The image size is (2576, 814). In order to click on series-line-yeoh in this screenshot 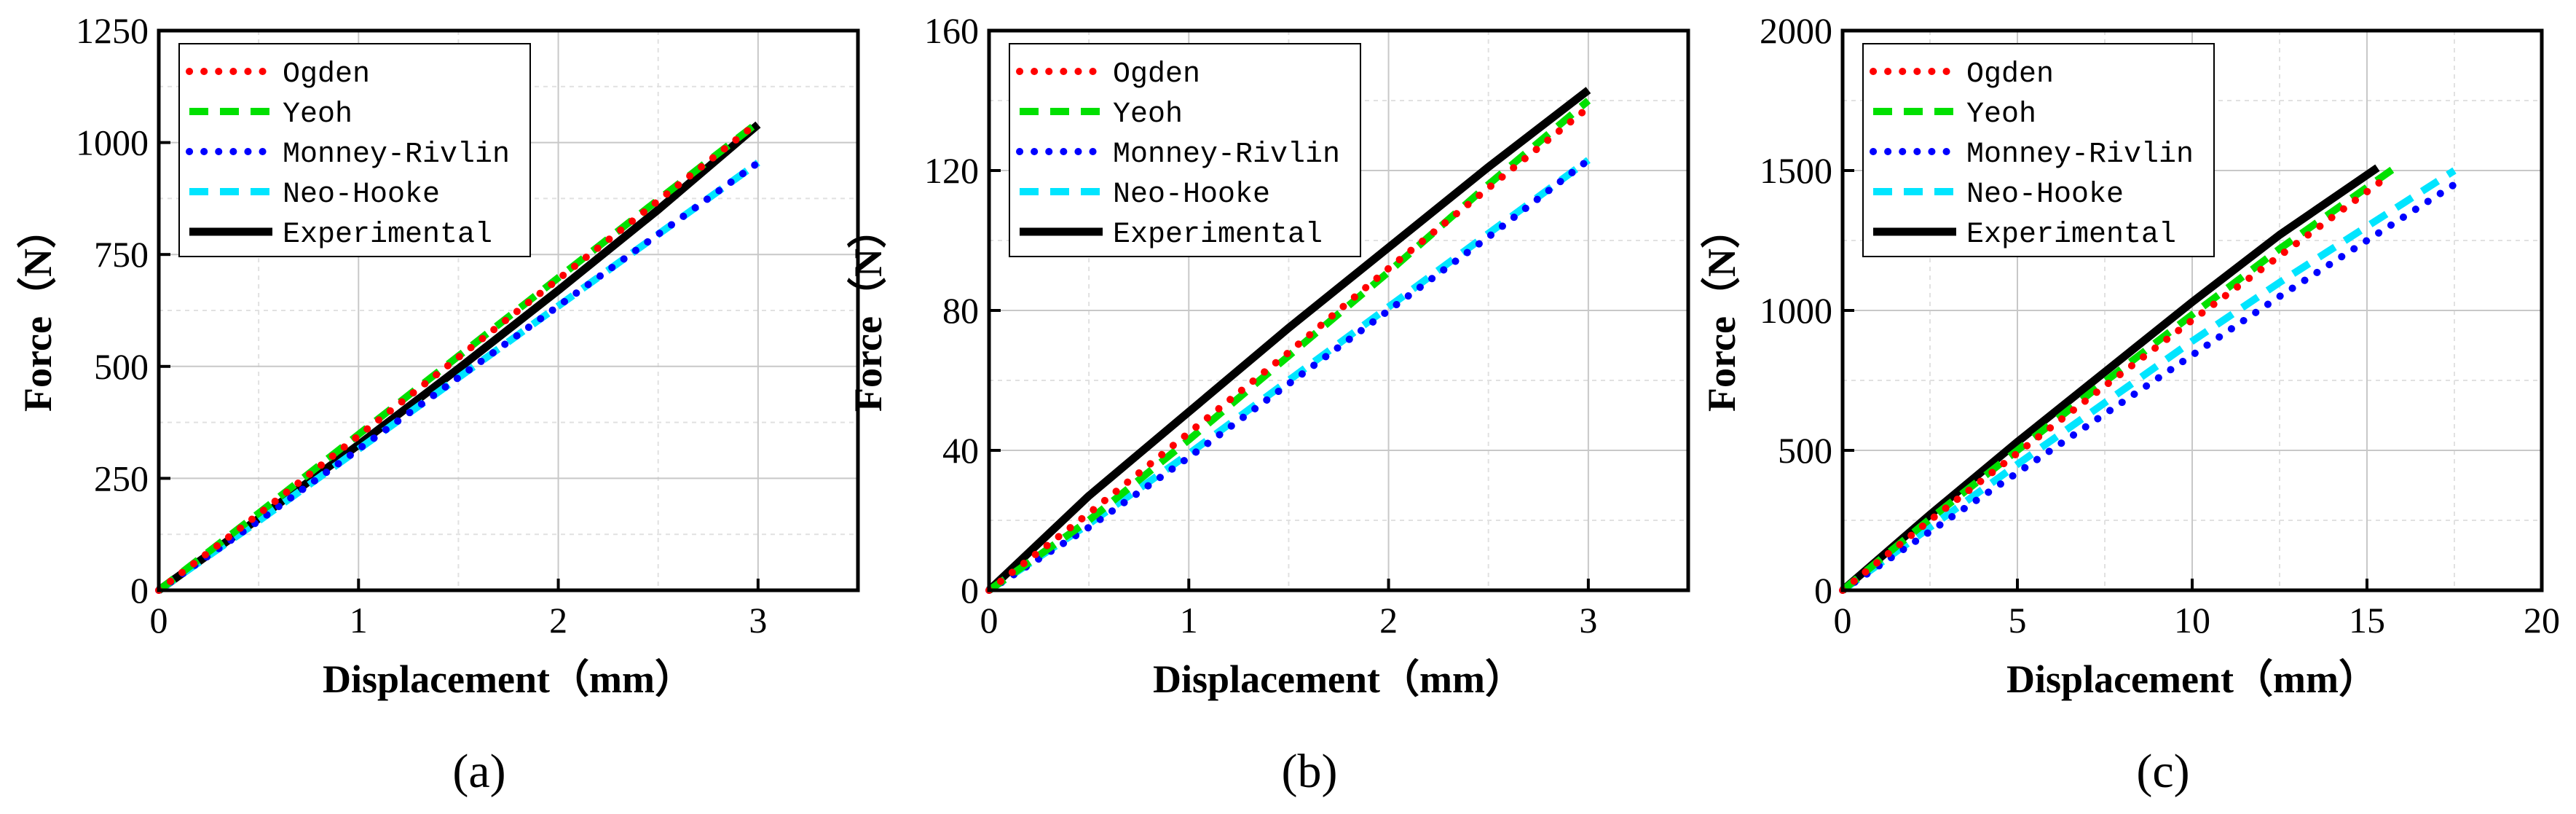, I will do `click(2119, 379)`.